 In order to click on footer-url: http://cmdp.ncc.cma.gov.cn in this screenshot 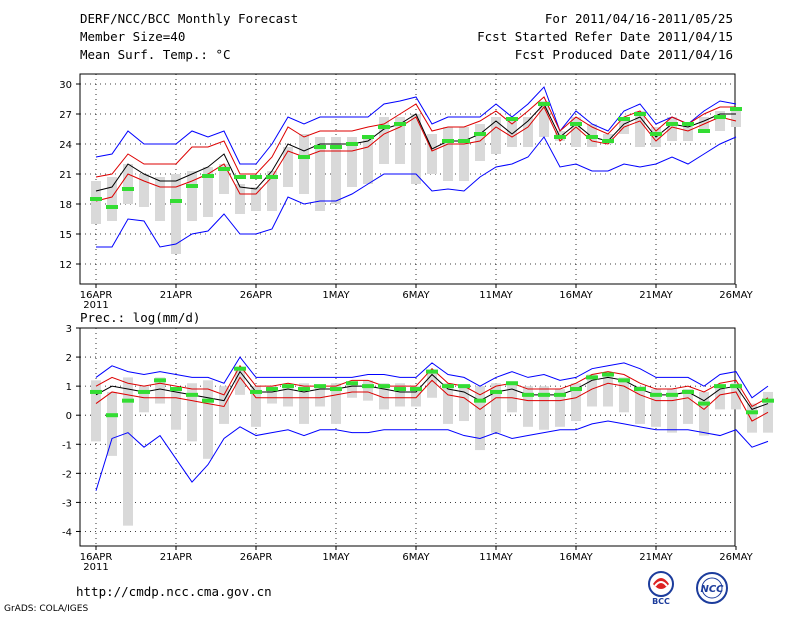, I will do `click(174, 591)`.